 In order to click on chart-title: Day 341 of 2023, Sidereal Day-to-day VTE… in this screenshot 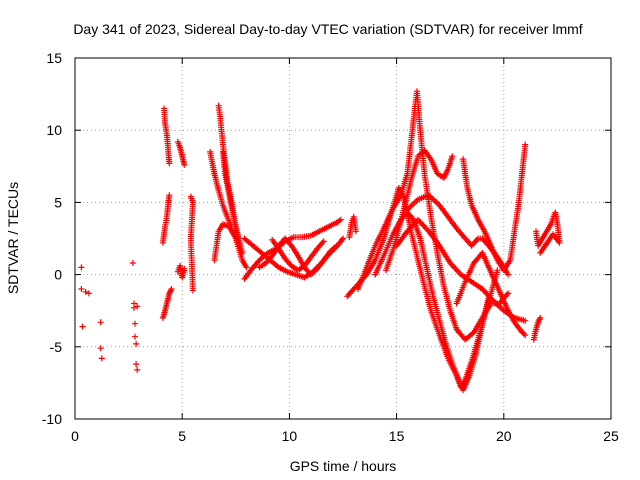, I will do `click(327, 29)`.